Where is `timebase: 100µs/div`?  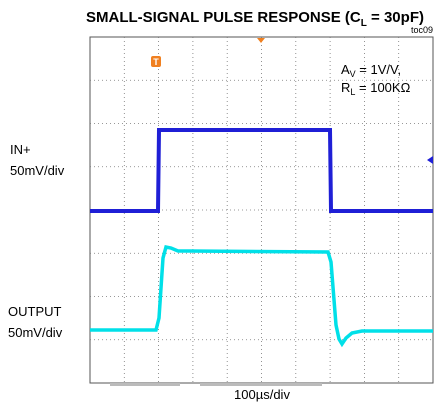 timebase: 100µs/div is located at coordinates (262, 394).